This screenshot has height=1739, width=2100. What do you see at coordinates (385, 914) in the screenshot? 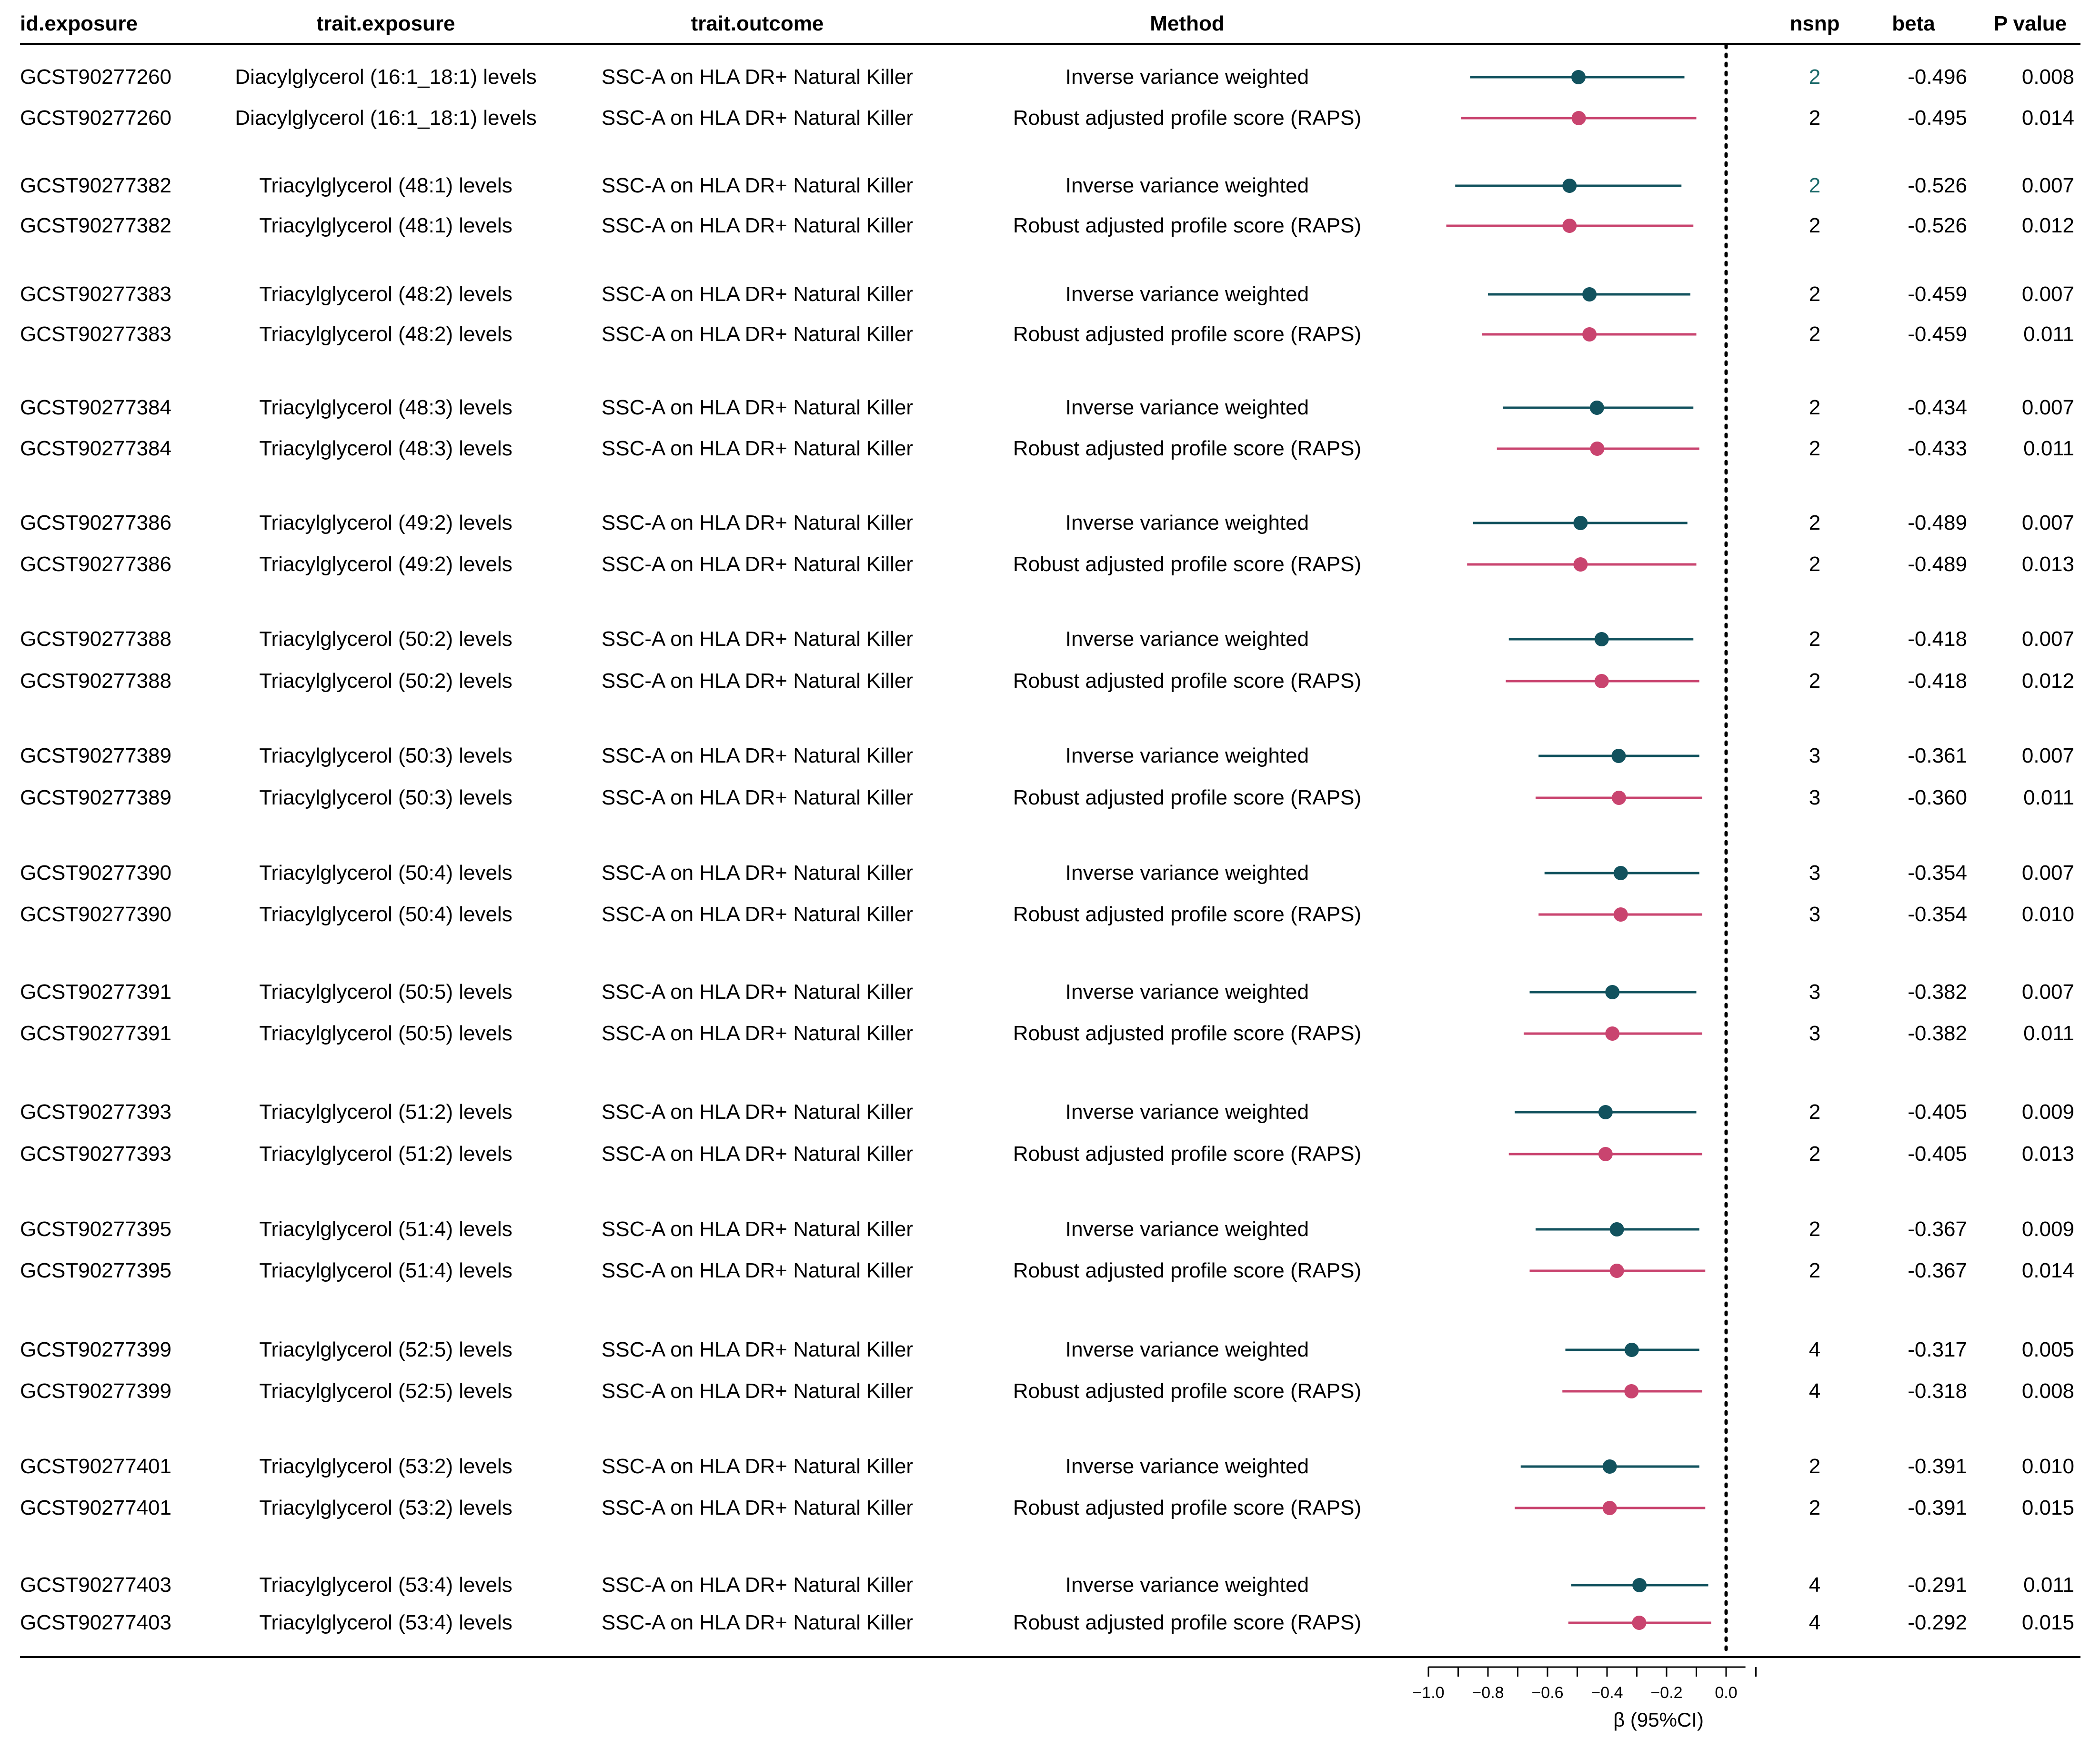
I see `cell-trait-exposure: Triacylglycerol (50:4) levels` at bounding box center [385, 914].